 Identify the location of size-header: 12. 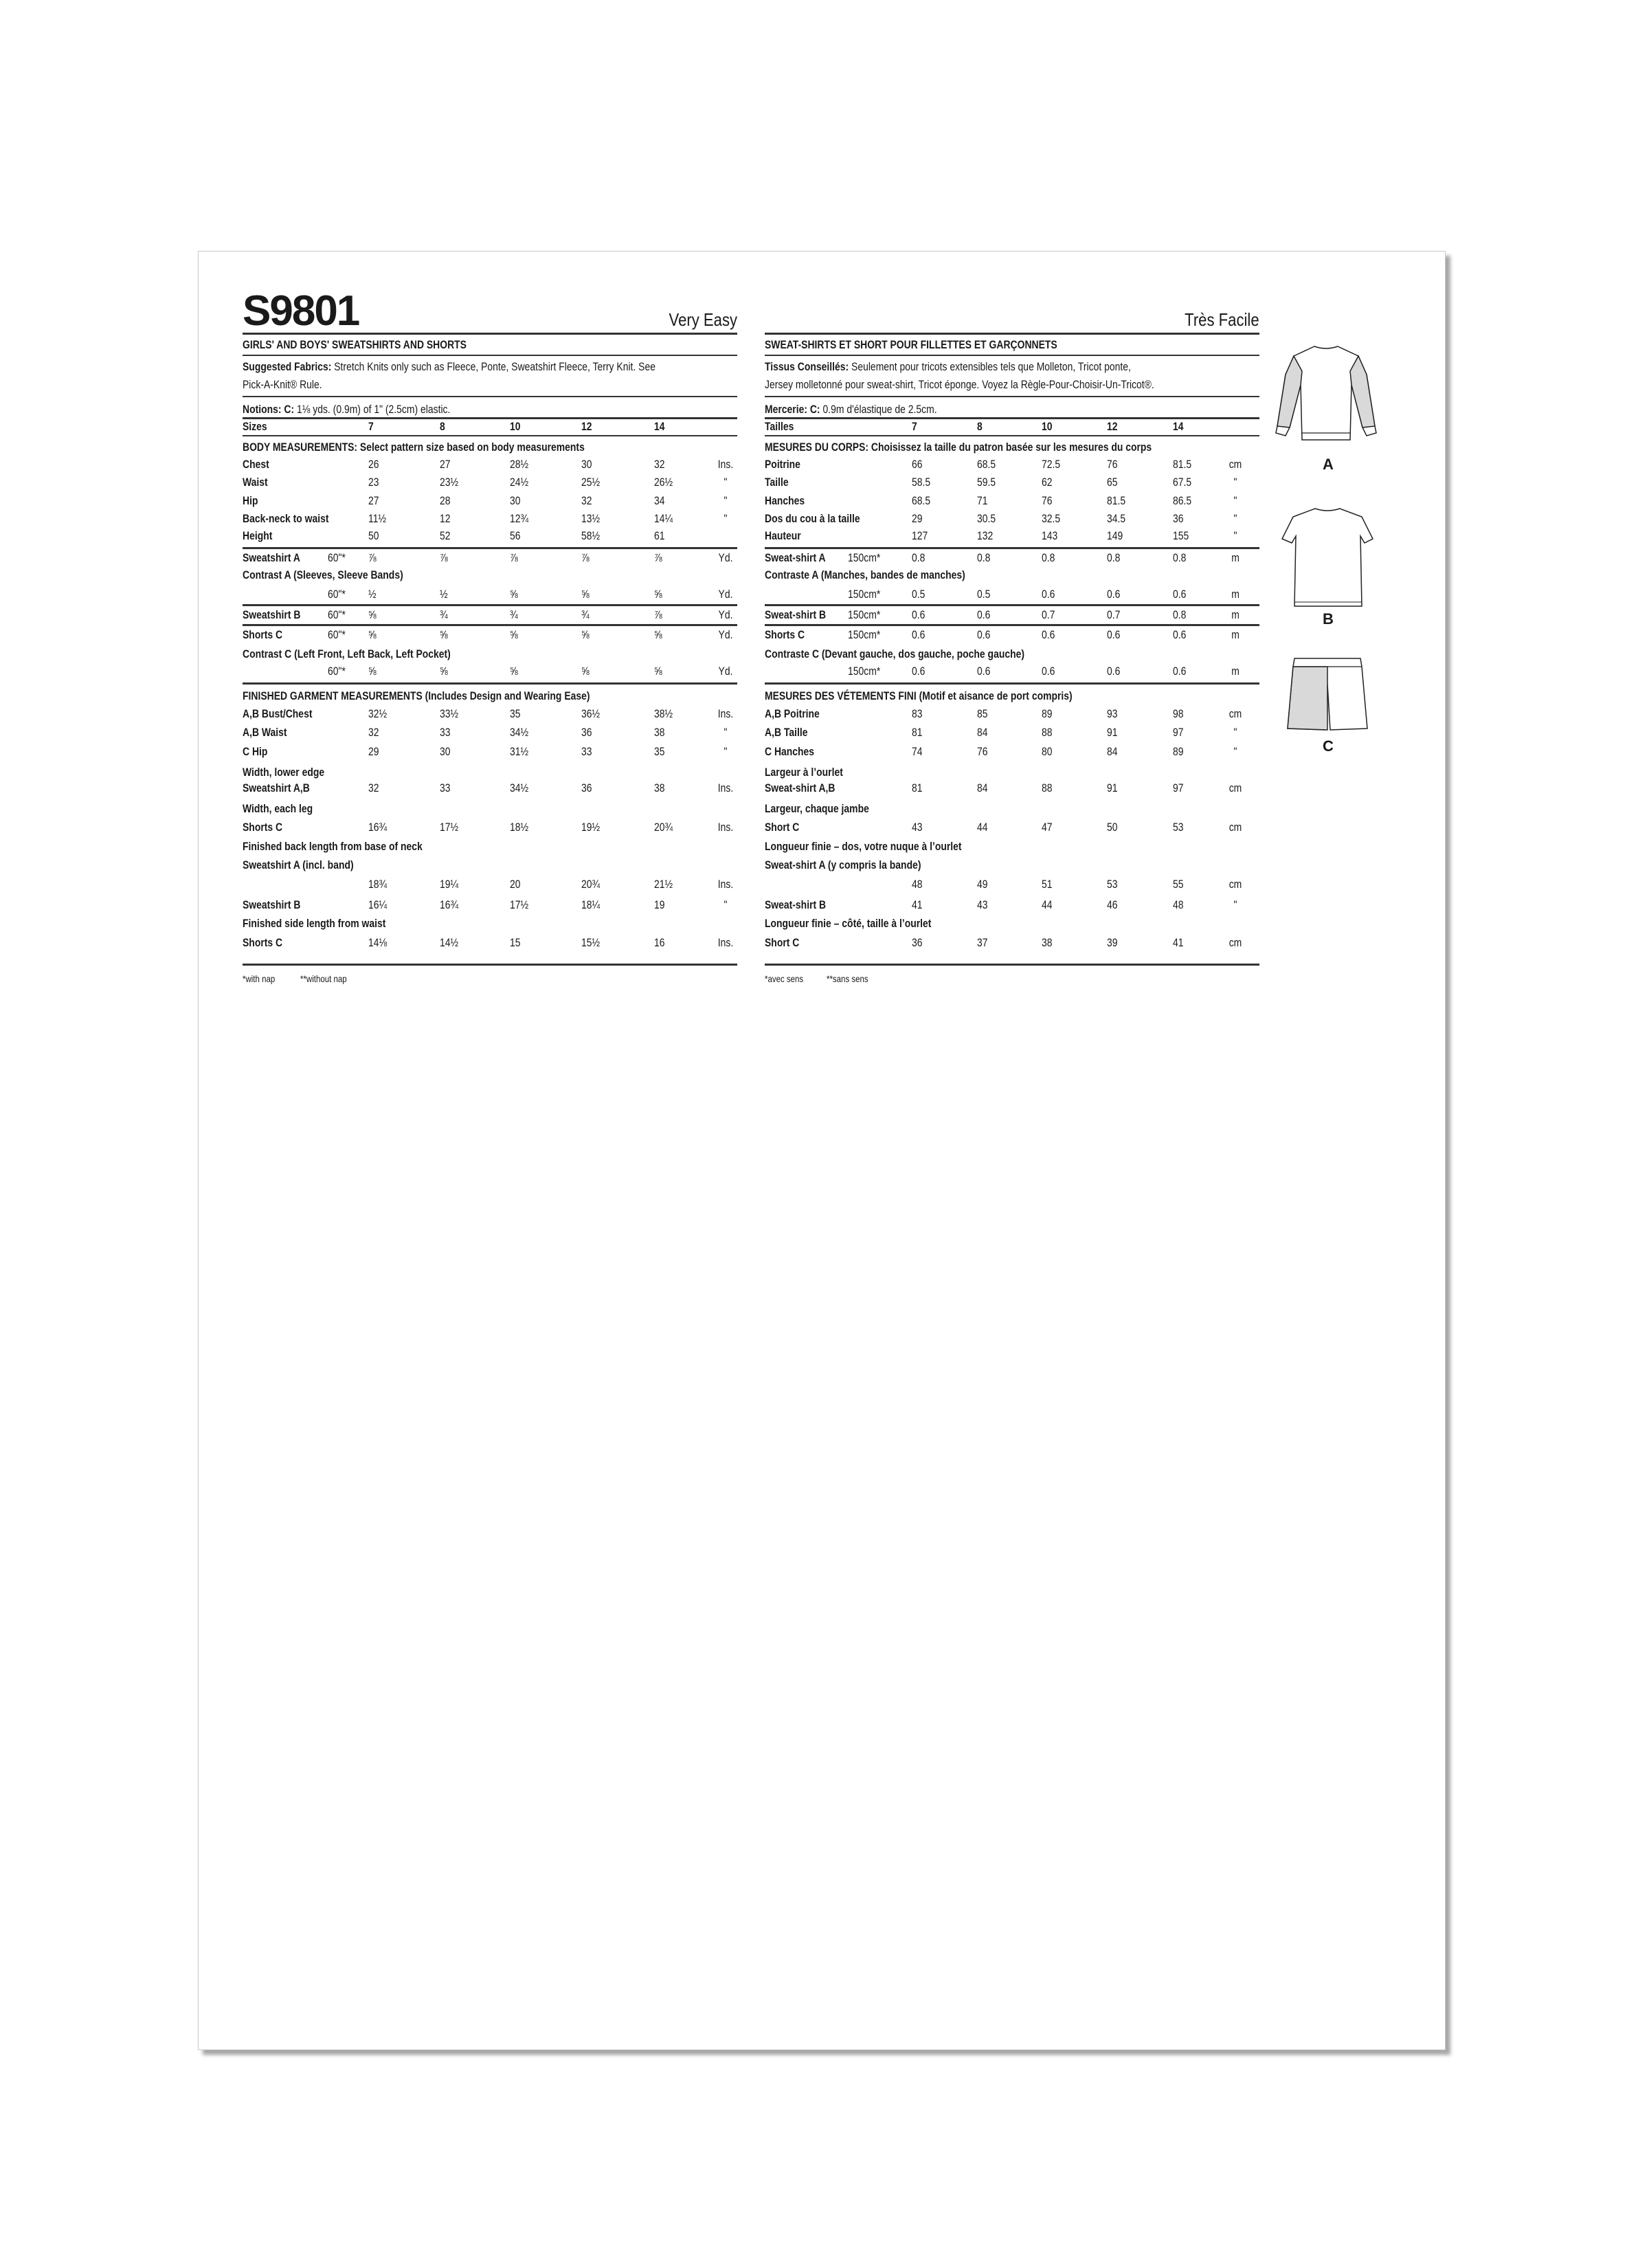
(1112, 426).